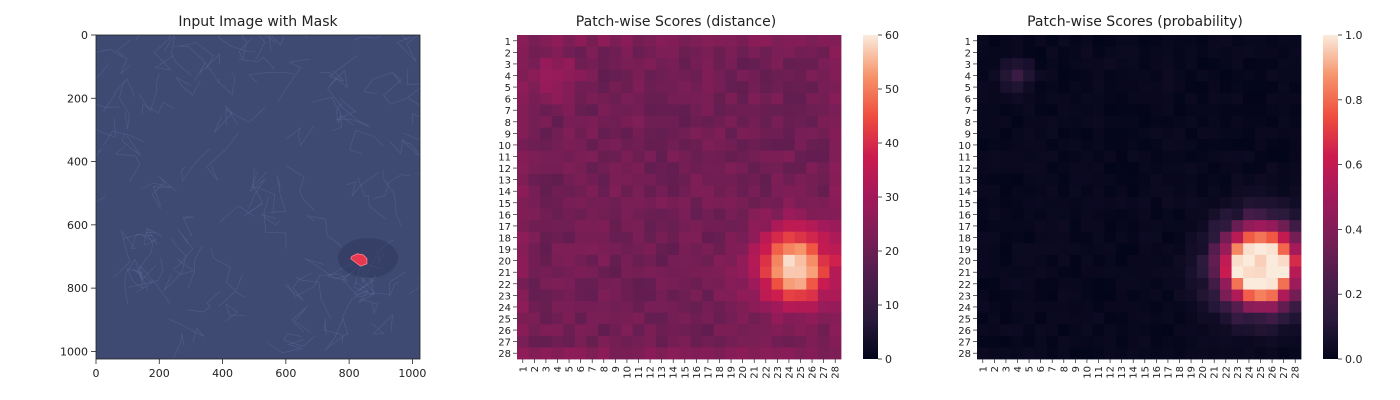 Image resolution: width=1400 pixels, height=400 pixels. What do you see at coordinates (964, 227) in the screenshot?
I see `row-label: 17` at bounding box center [964, 227].